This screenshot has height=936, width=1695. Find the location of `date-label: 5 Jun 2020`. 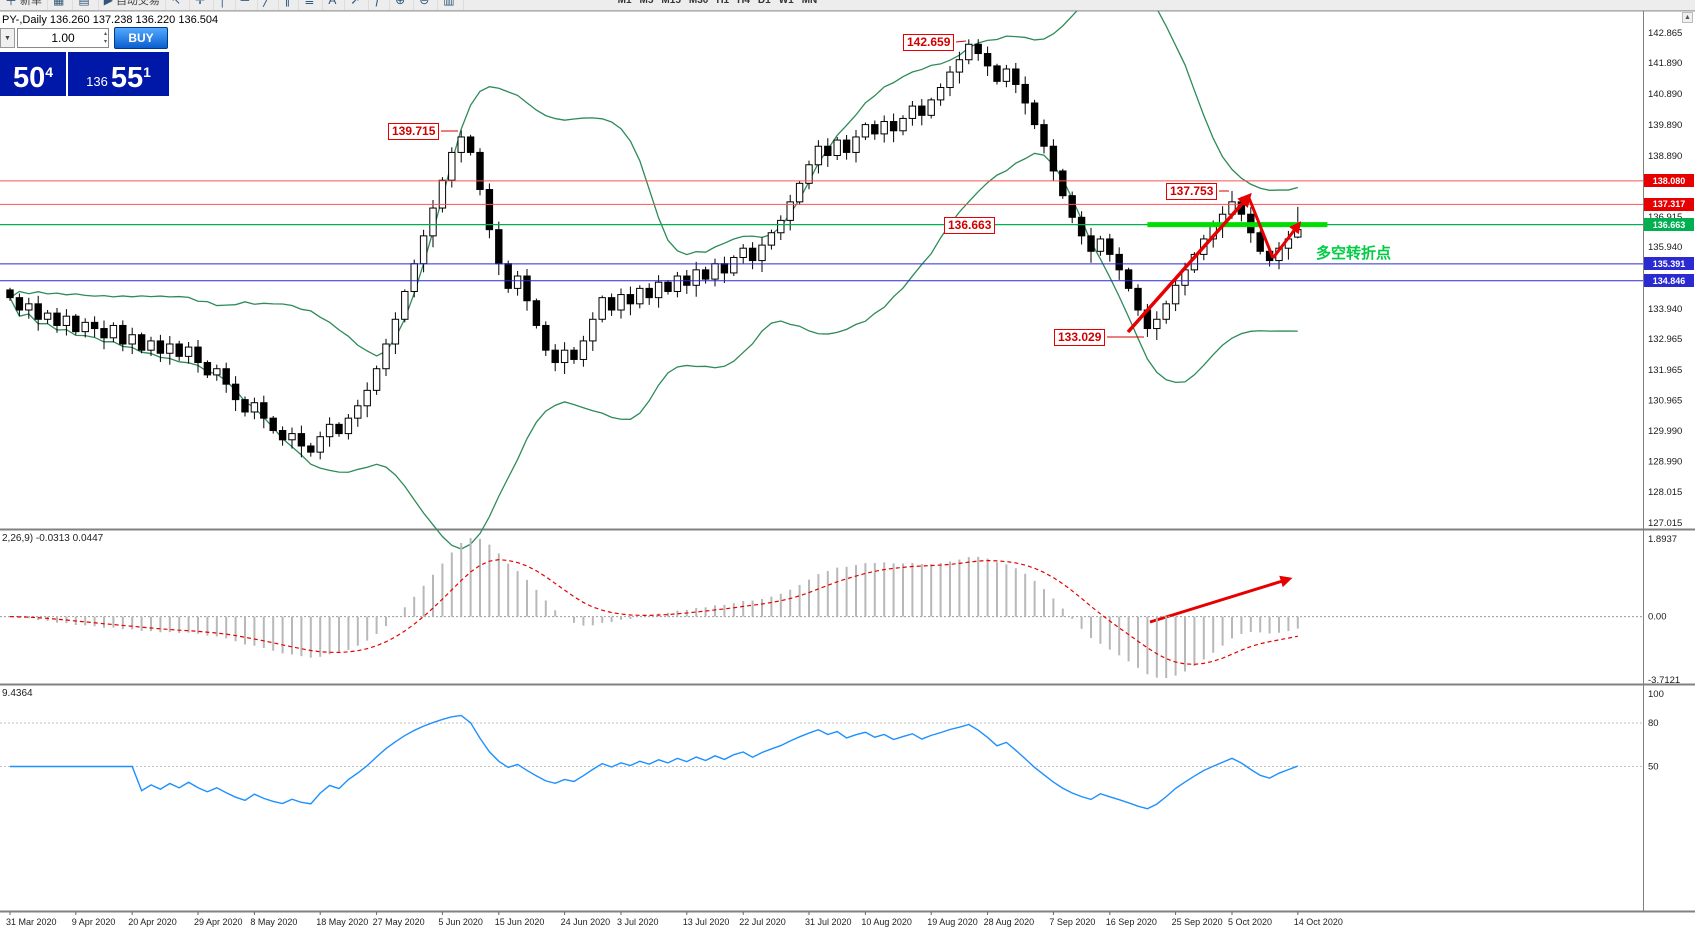

date-label: 5 Jun 2020 is located at coordinates (460, 922).